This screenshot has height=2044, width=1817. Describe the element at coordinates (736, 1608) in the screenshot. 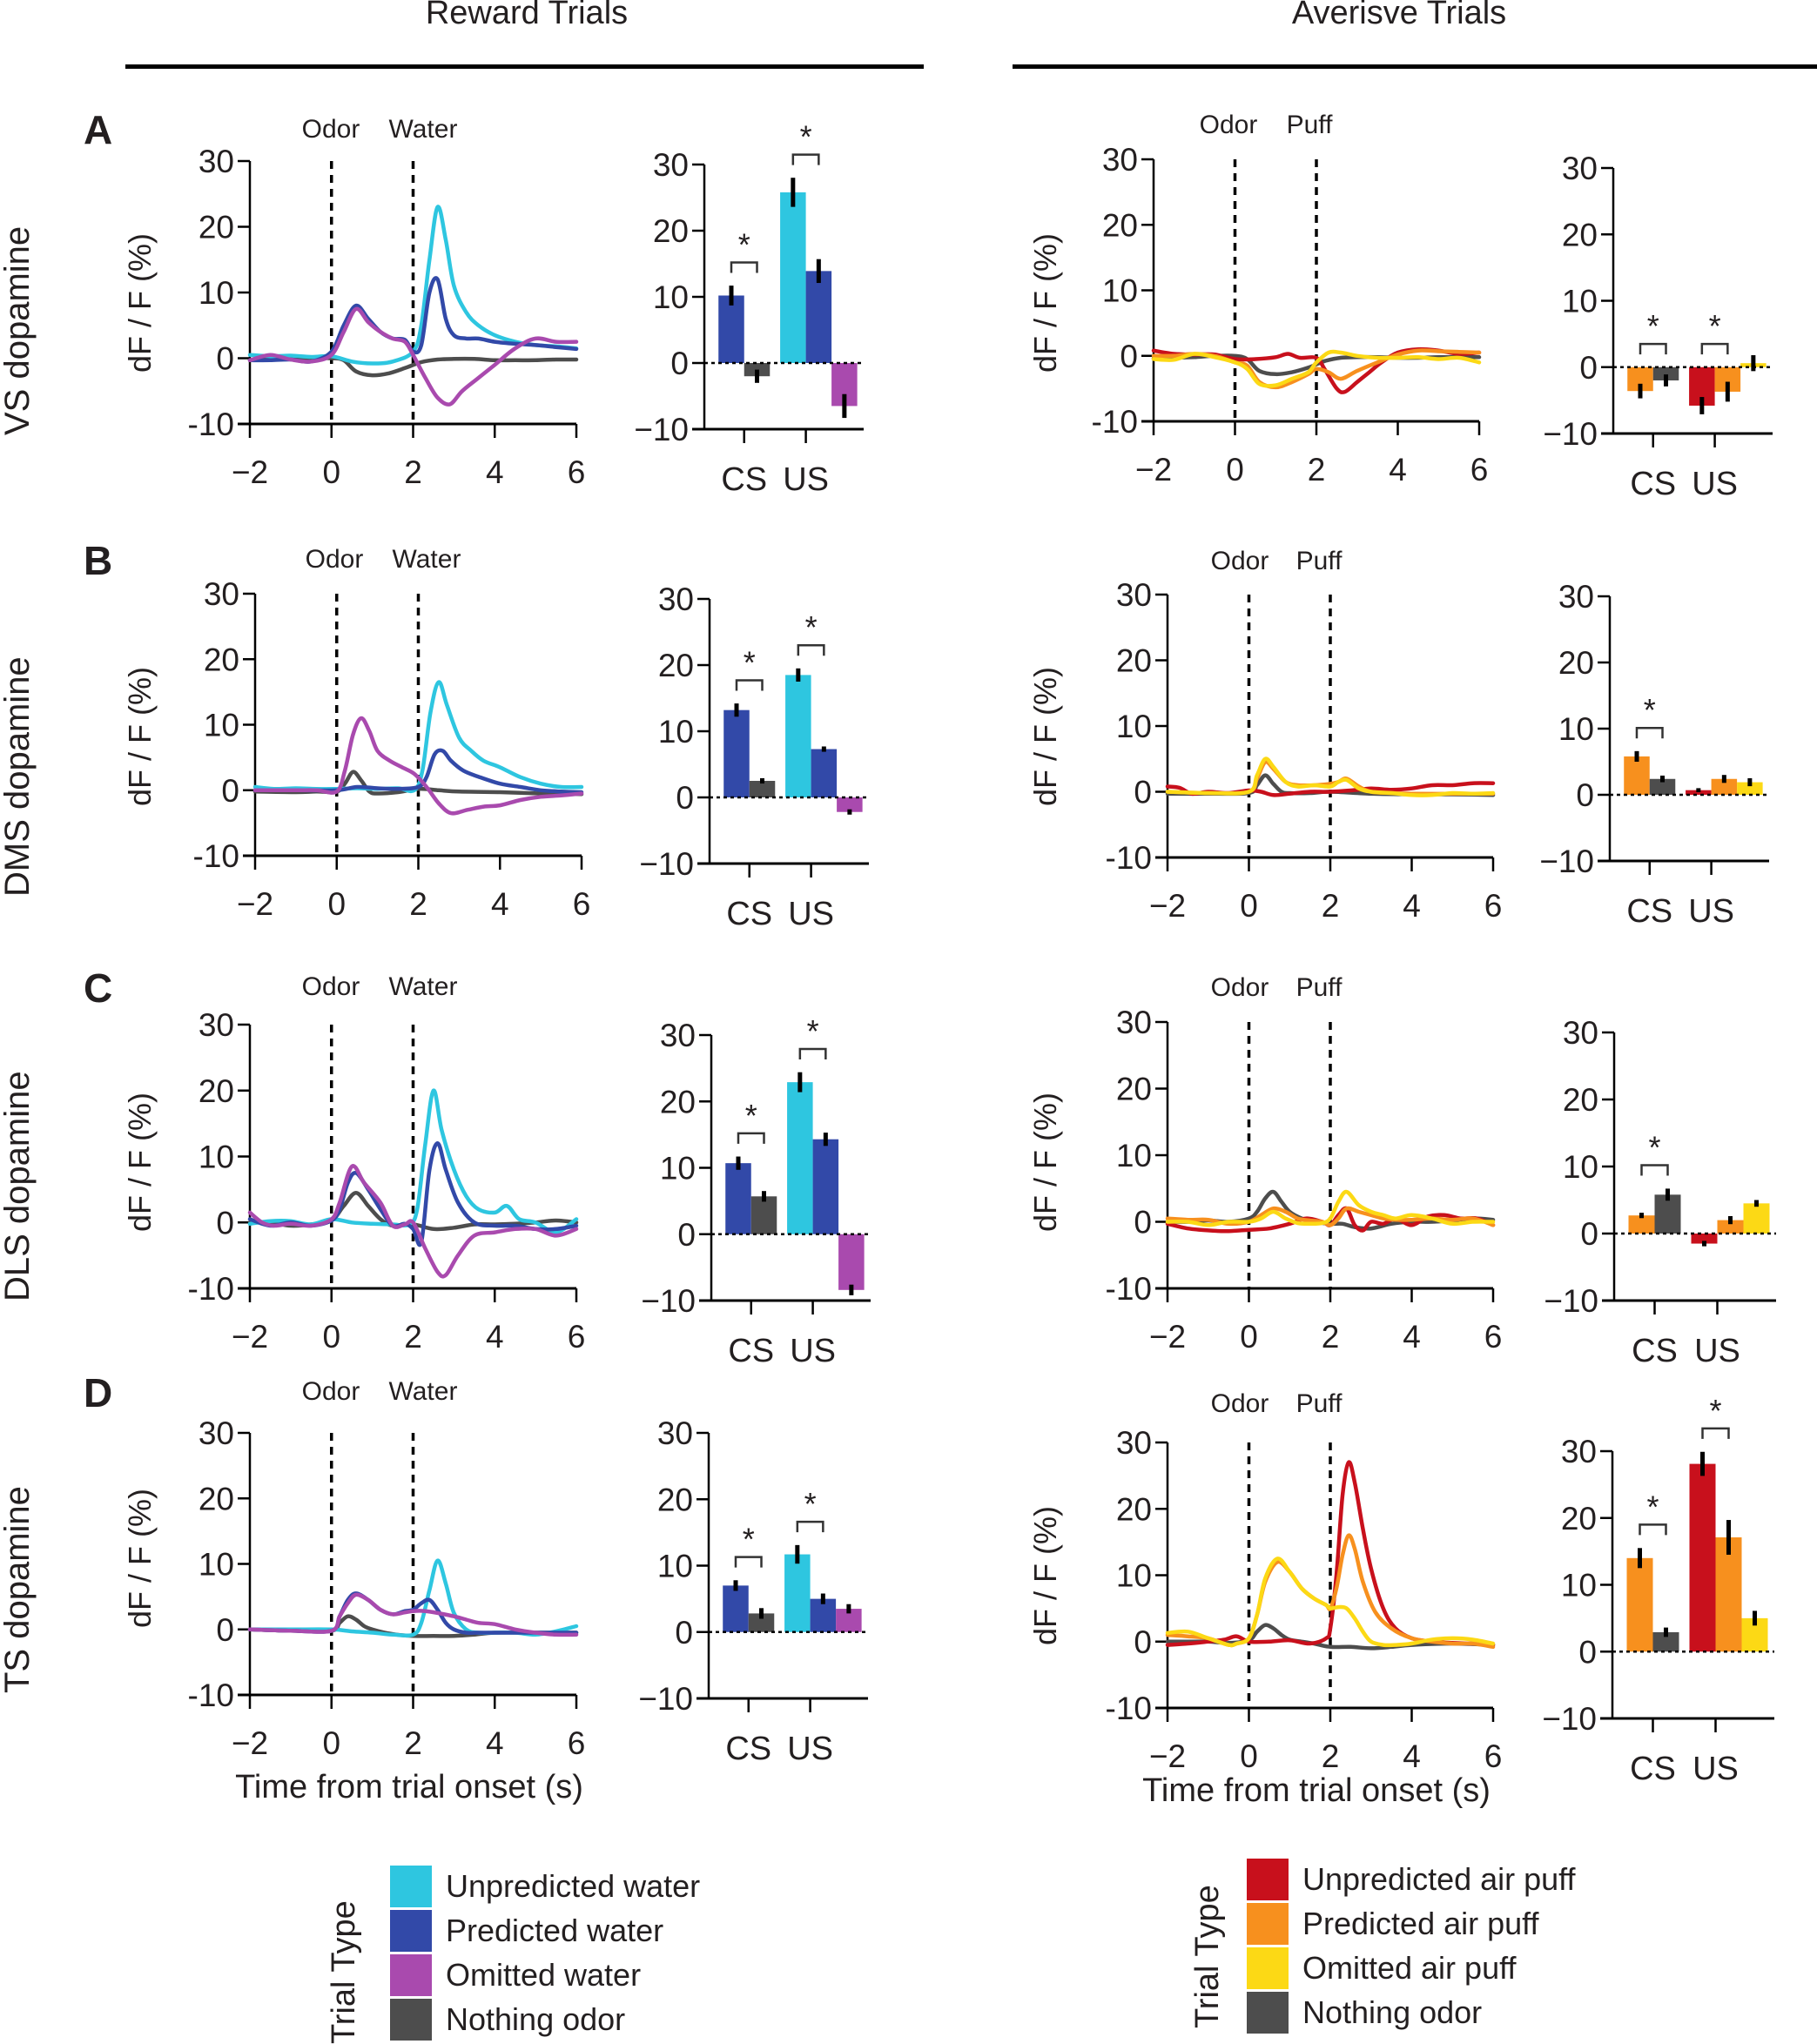

I see `bar-cs-predicted-water` at that location.